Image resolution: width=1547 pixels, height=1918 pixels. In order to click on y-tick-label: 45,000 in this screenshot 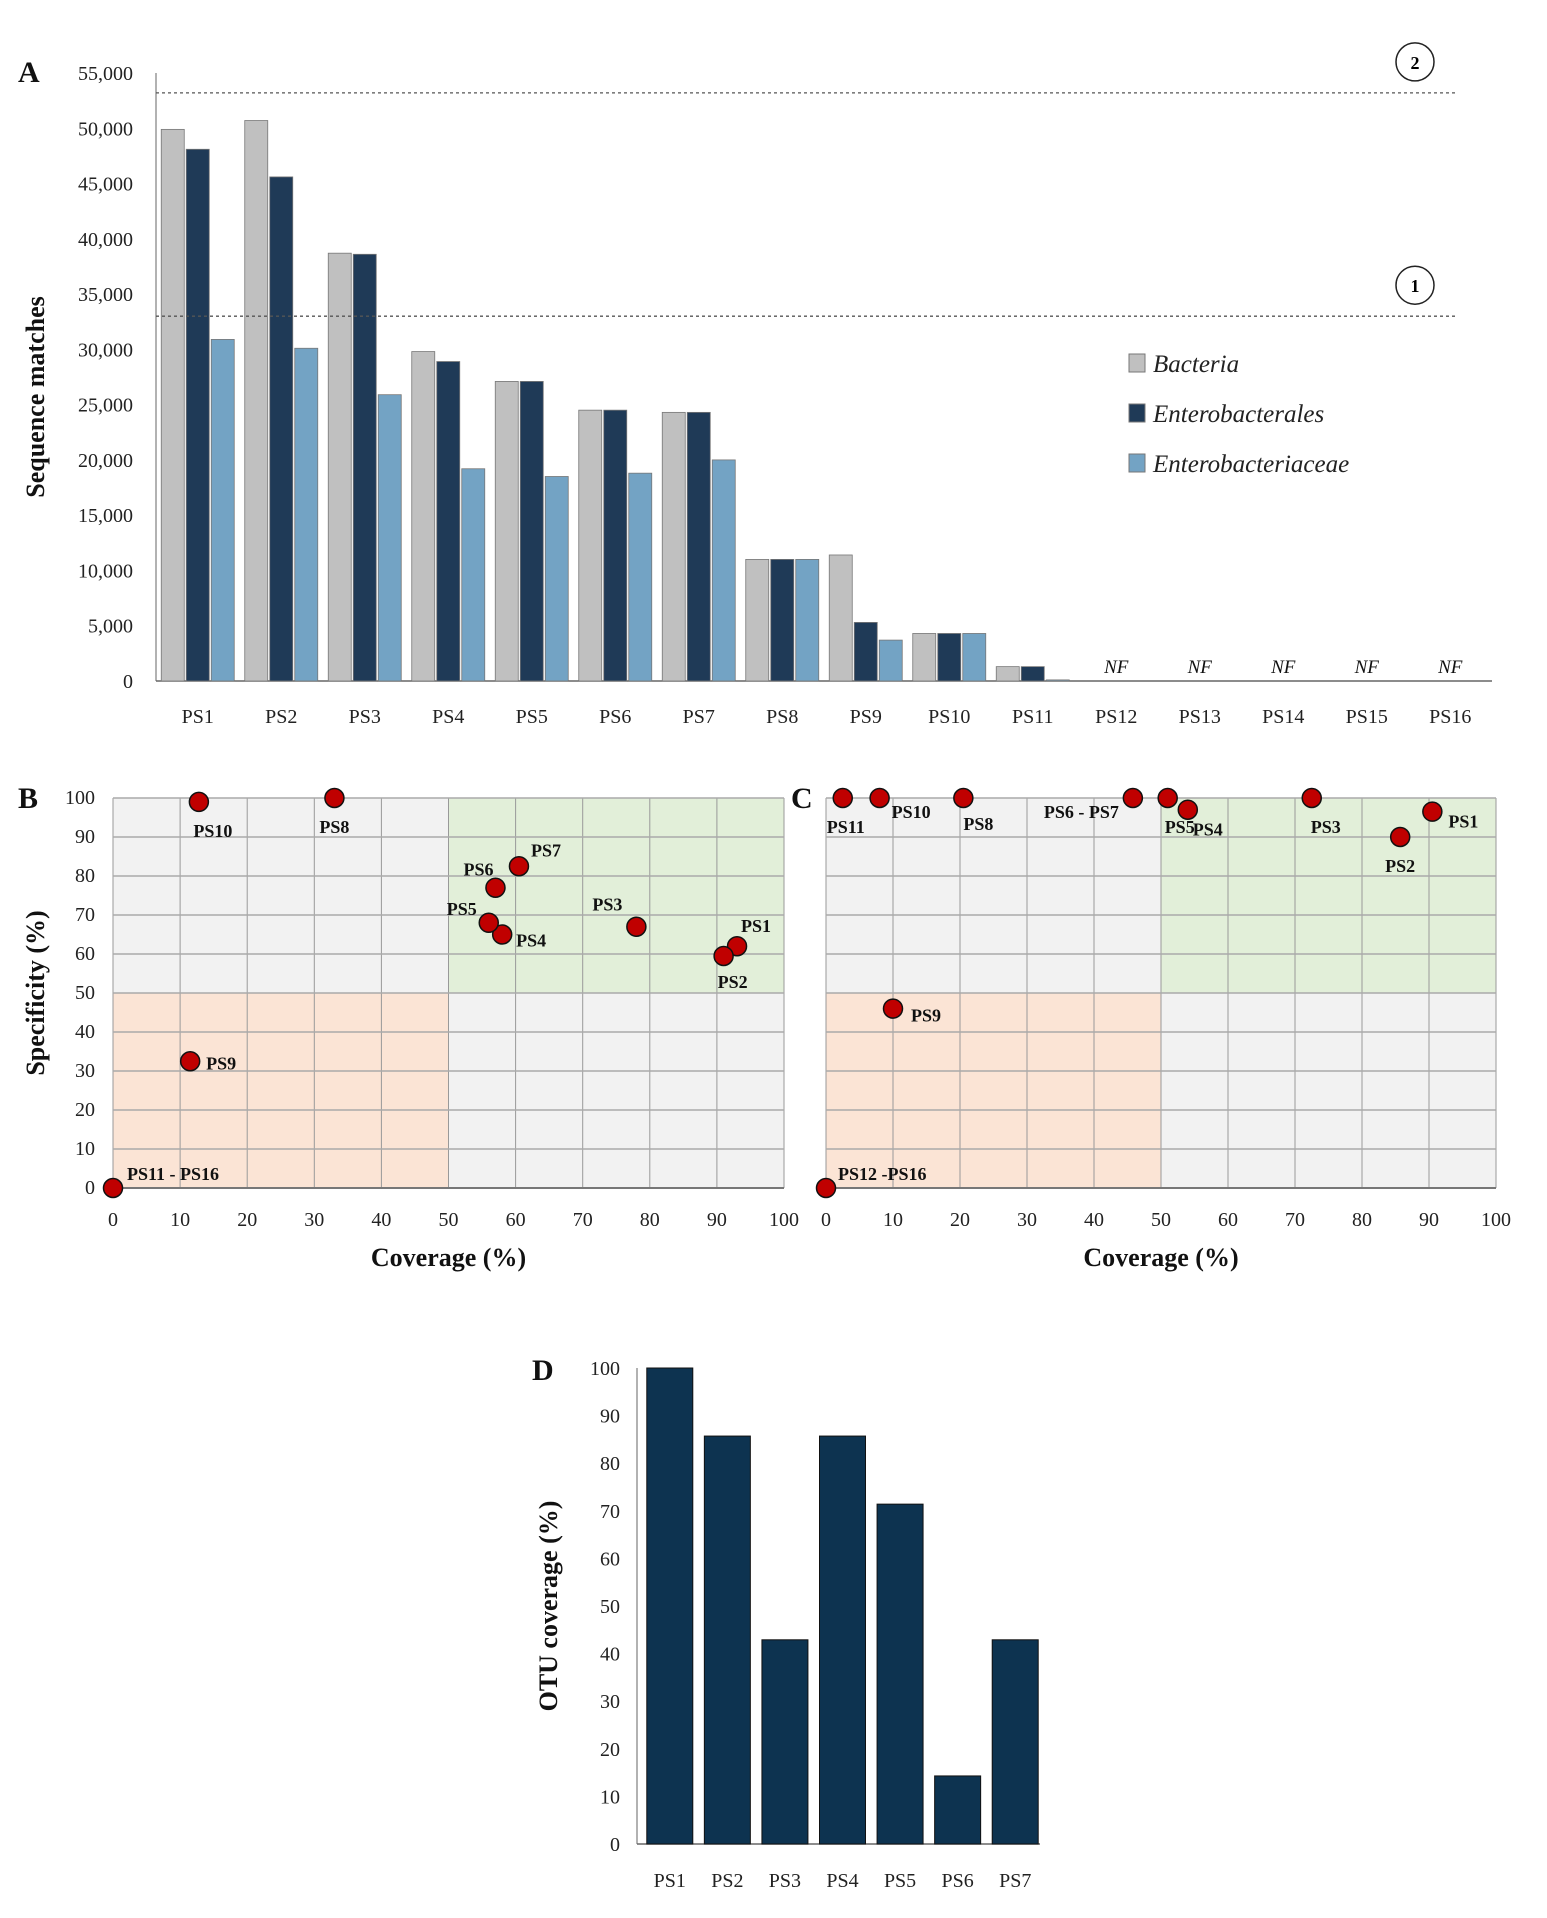, I will do `click(105, 185)`.